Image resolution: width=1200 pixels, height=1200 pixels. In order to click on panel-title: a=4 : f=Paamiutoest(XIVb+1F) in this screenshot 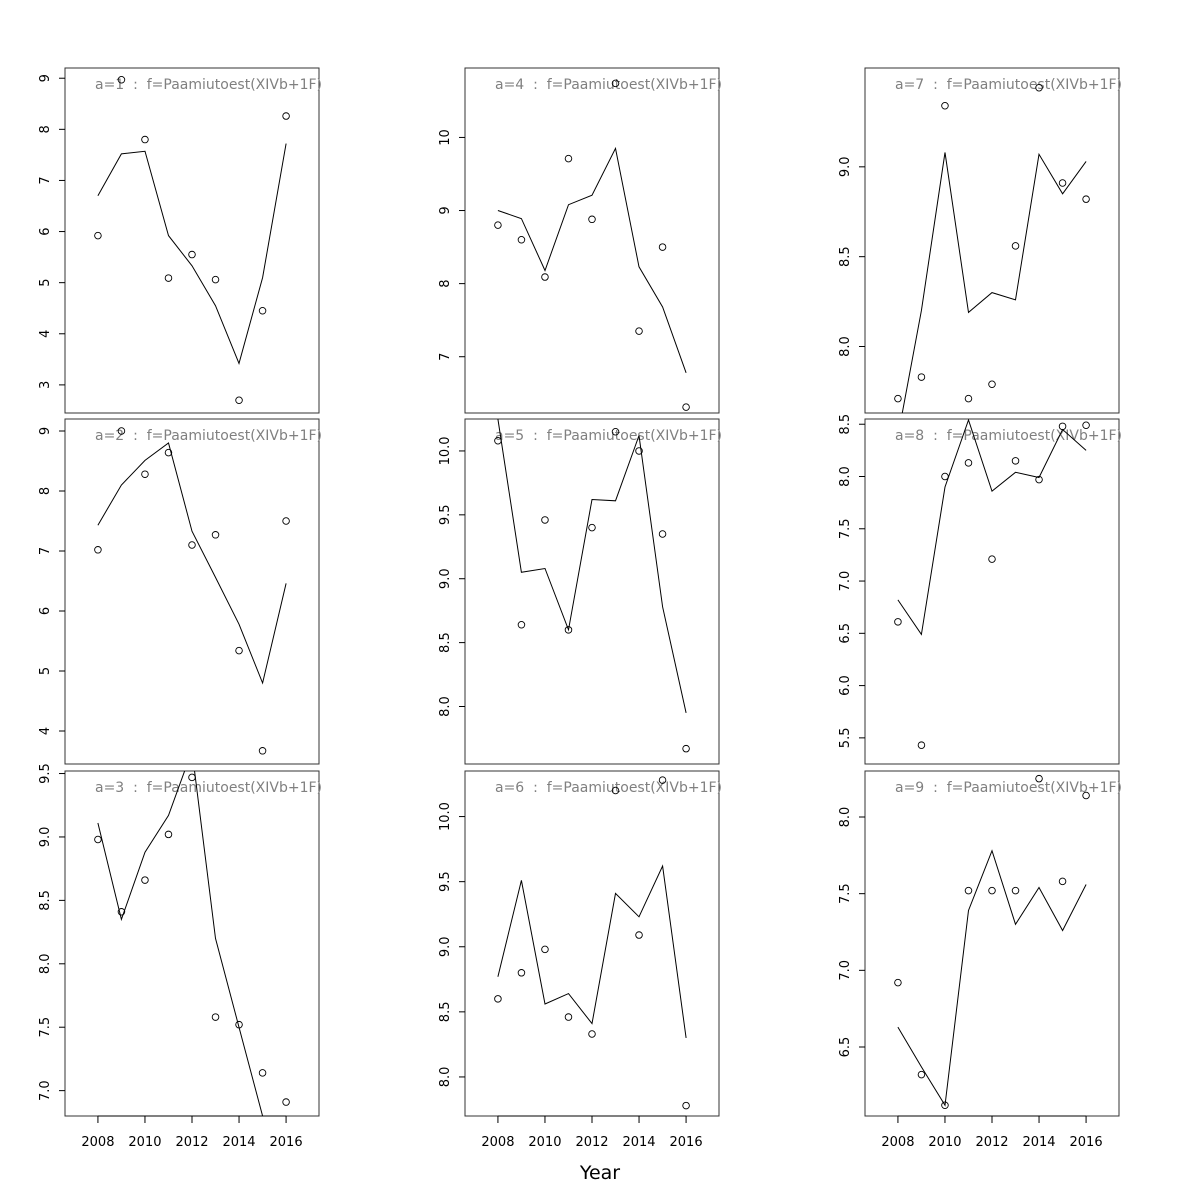, I will do `click(608, 85)`.